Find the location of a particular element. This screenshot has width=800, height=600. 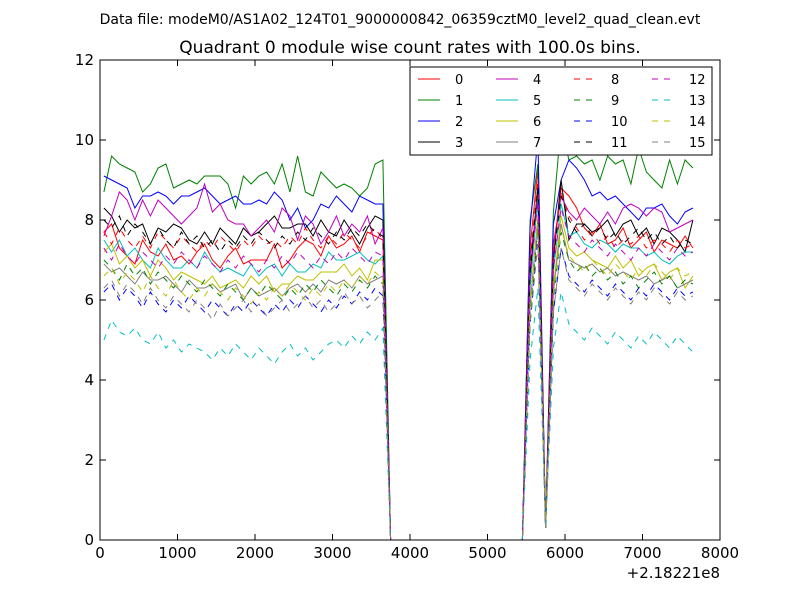

x-tick-label: 4000 is located at coordinates (410, 553).